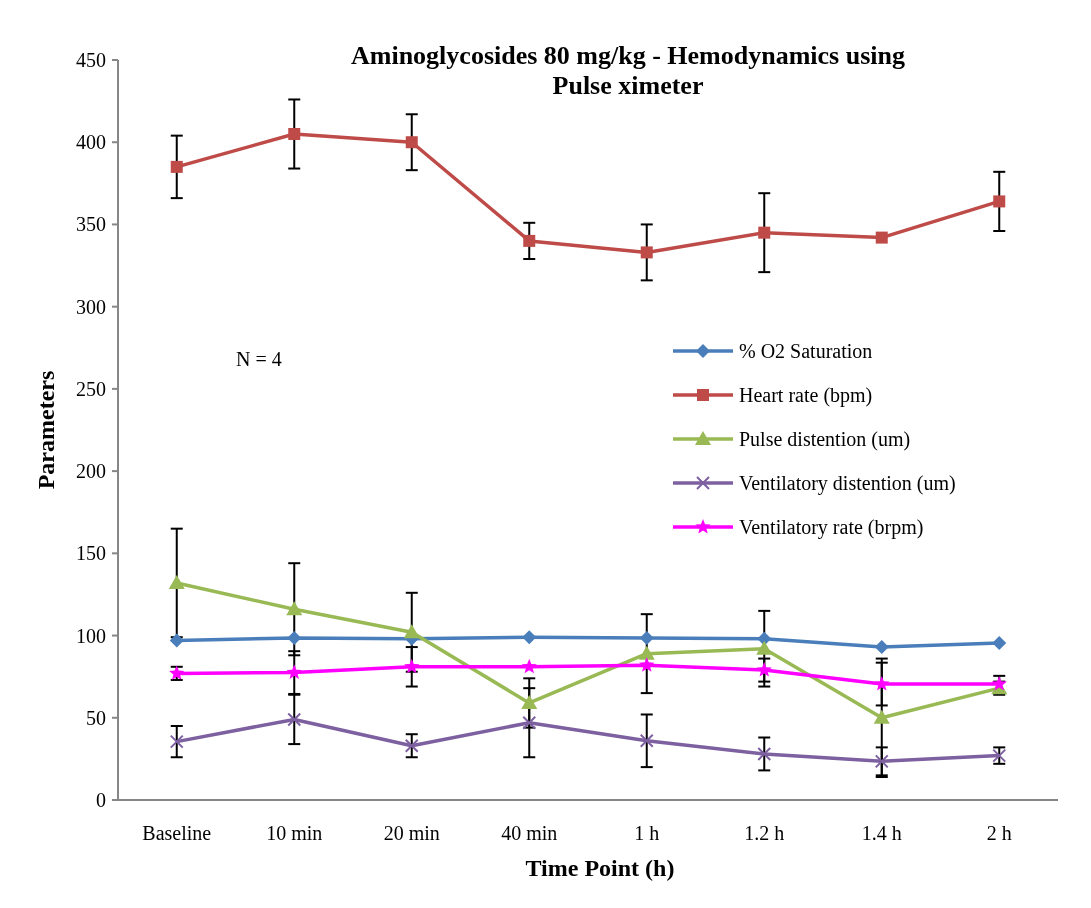  What do you see at coordinates (259, 359) in the screenshot?
I see `annotation: N = 4` at bounding box center [259, 359].